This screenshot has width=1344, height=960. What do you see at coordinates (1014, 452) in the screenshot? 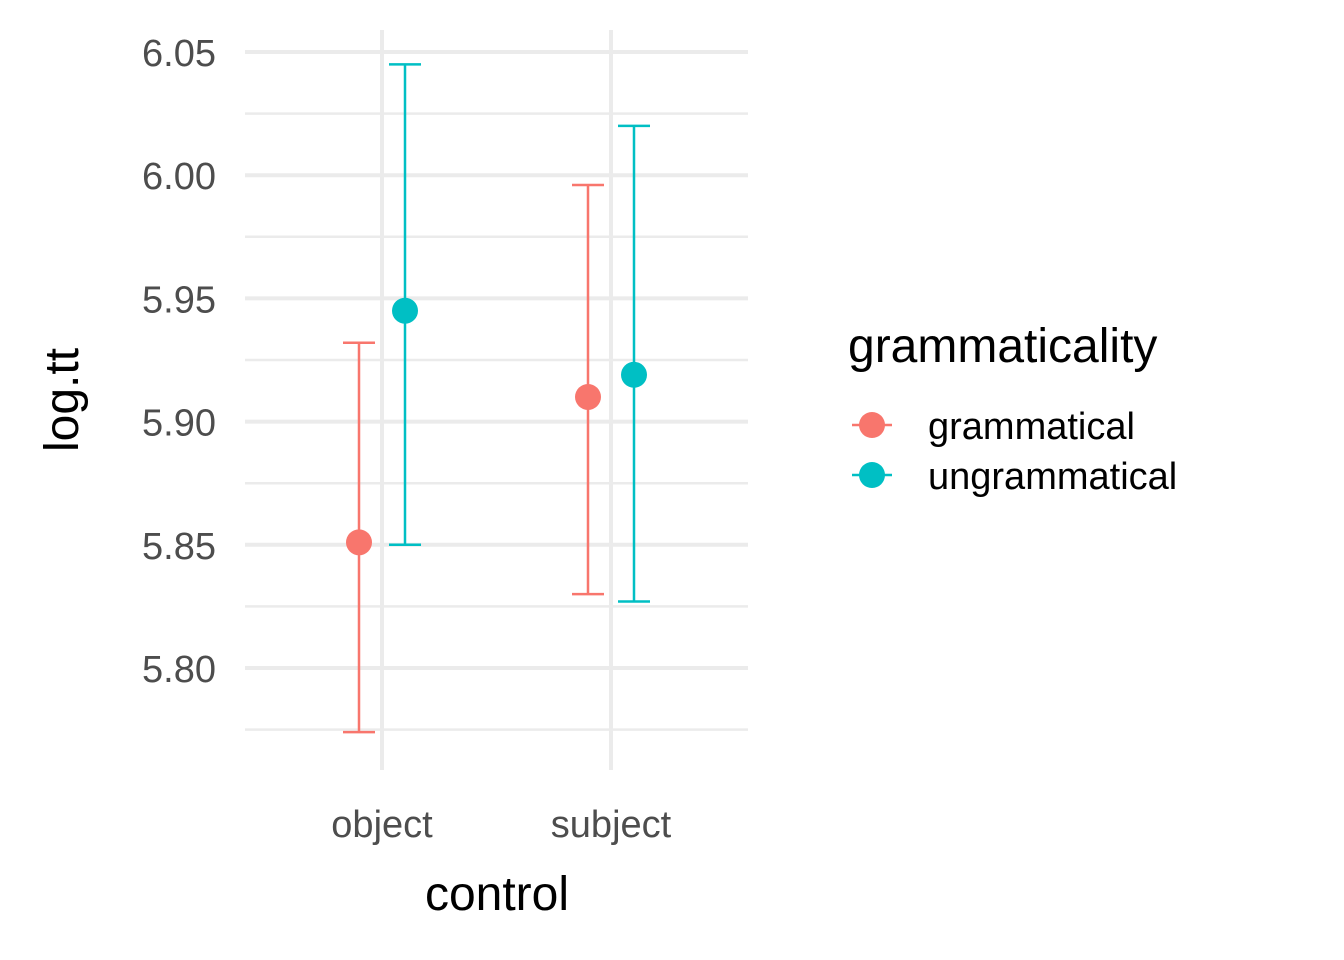
I see `legend-items: grammatical ungrammatical` at bounding box center [1014, 452].